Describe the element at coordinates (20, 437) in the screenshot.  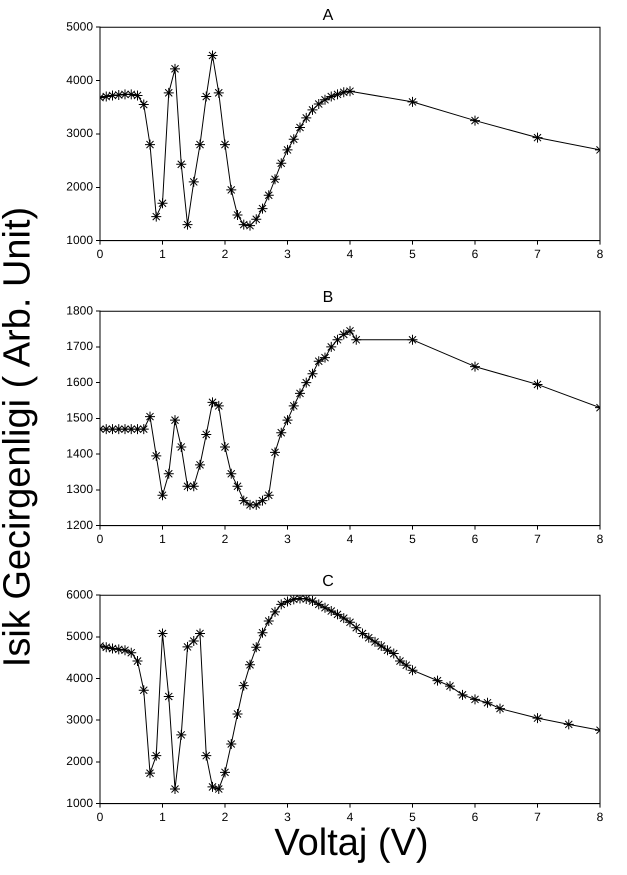
I see `y-axis-title: Isik Gecirgenligi ( Arb. Unit)` at that location.